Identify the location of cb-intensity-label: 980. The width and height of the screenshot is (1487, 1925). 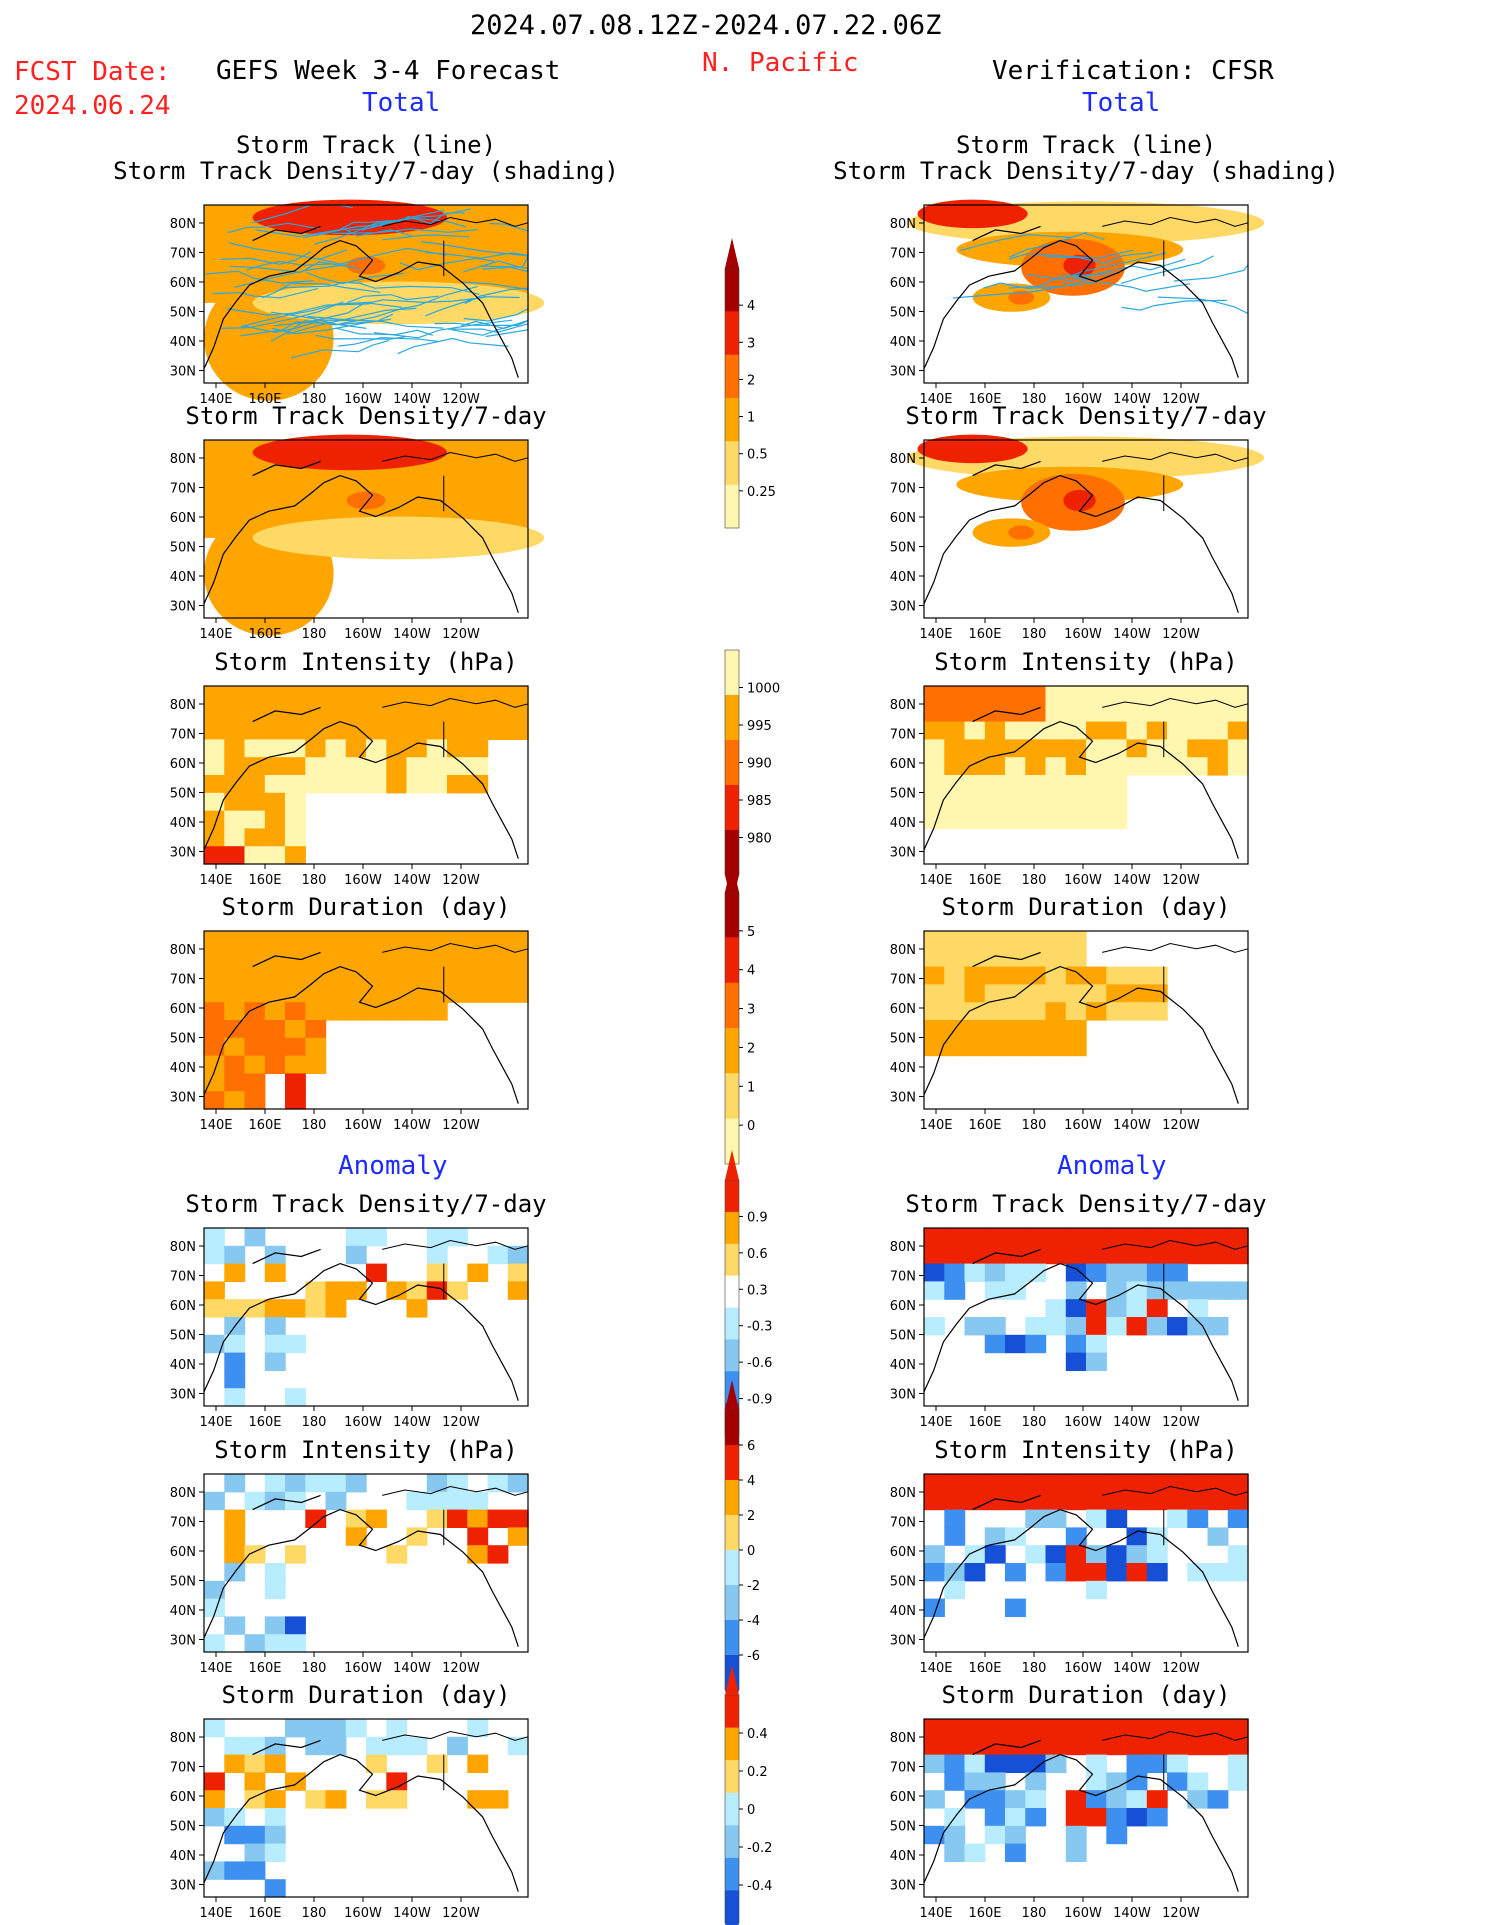
(759, 839).